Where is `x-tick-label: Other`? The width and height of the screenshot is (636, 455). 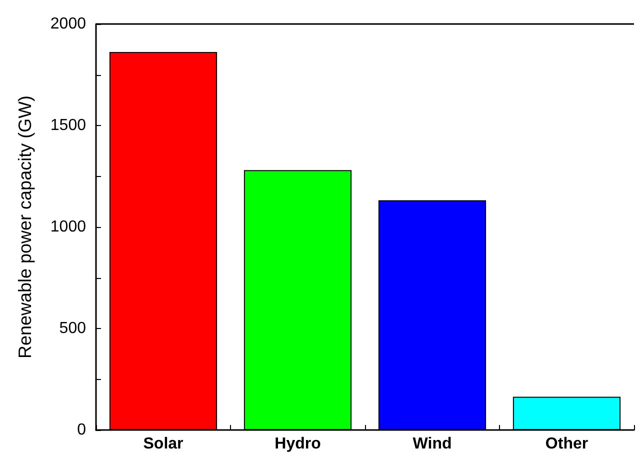 x-tick-label: Other is located at coordinates (566, 444).